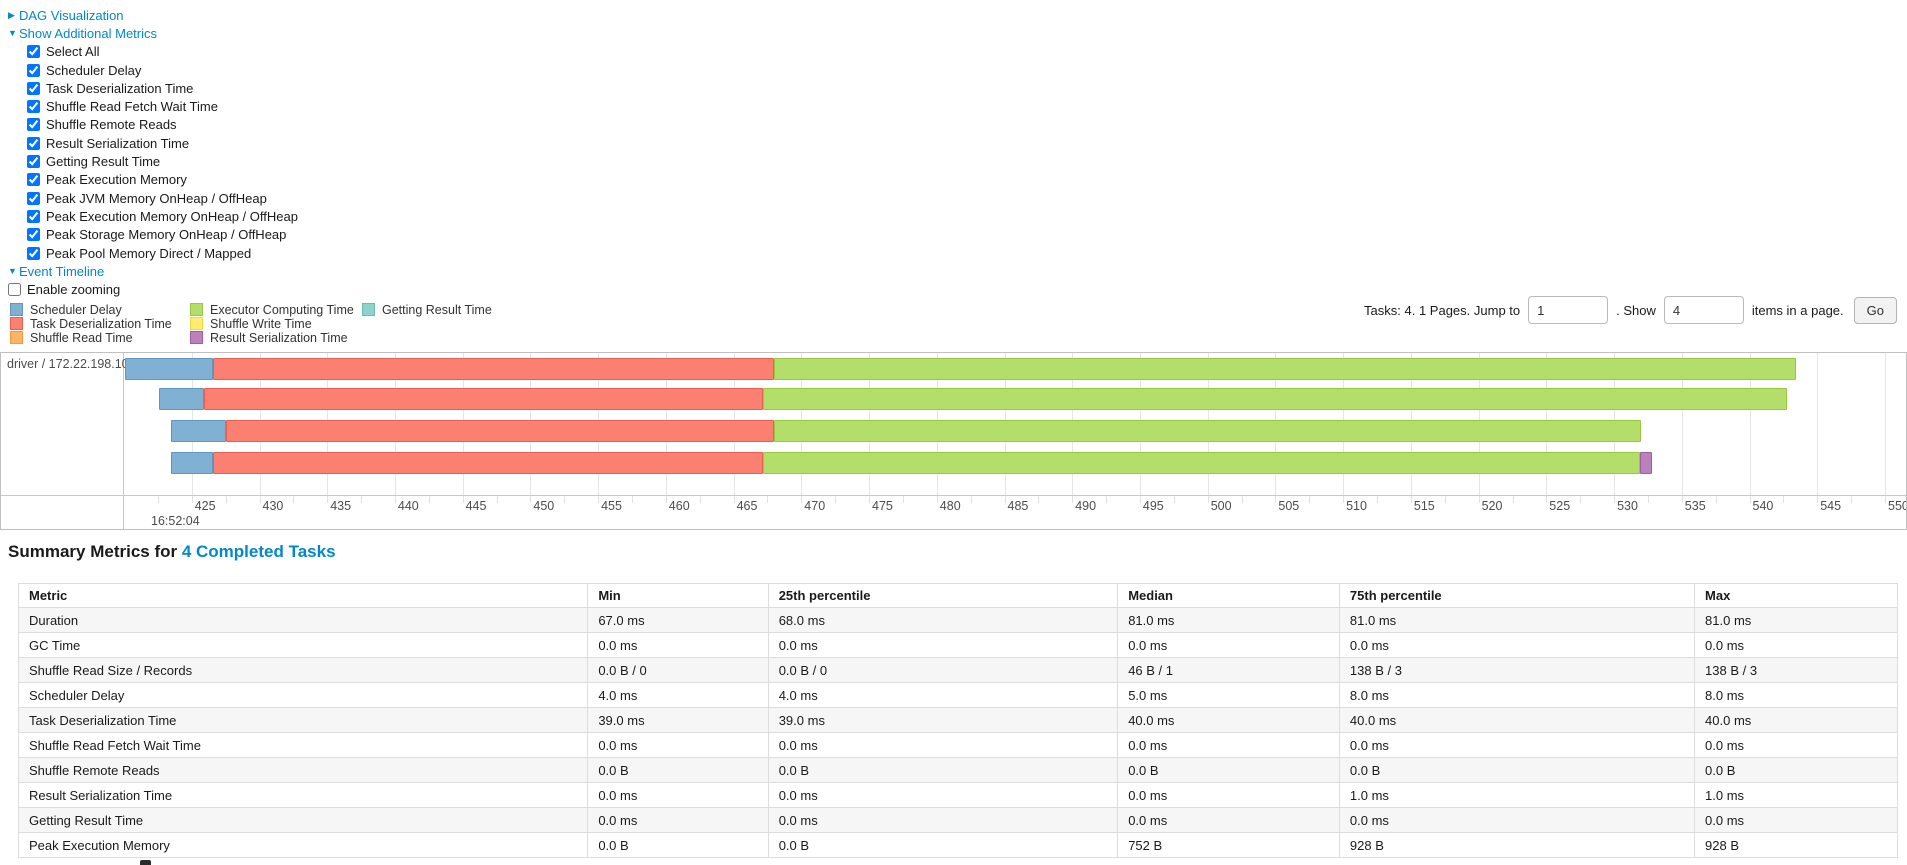  What do you see at coordinates (33, 180) in the screenshot?
I see `peak-execution-memory-checkbox` at bounding box center [33, 180].